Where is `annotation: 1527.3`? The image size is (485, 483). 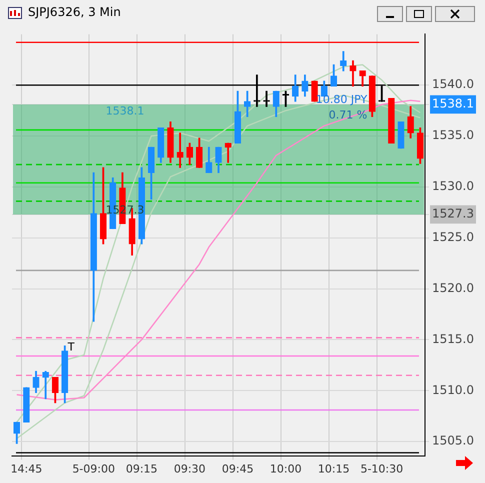 annotation: 1527.3 is located at coordinates (125, 209).